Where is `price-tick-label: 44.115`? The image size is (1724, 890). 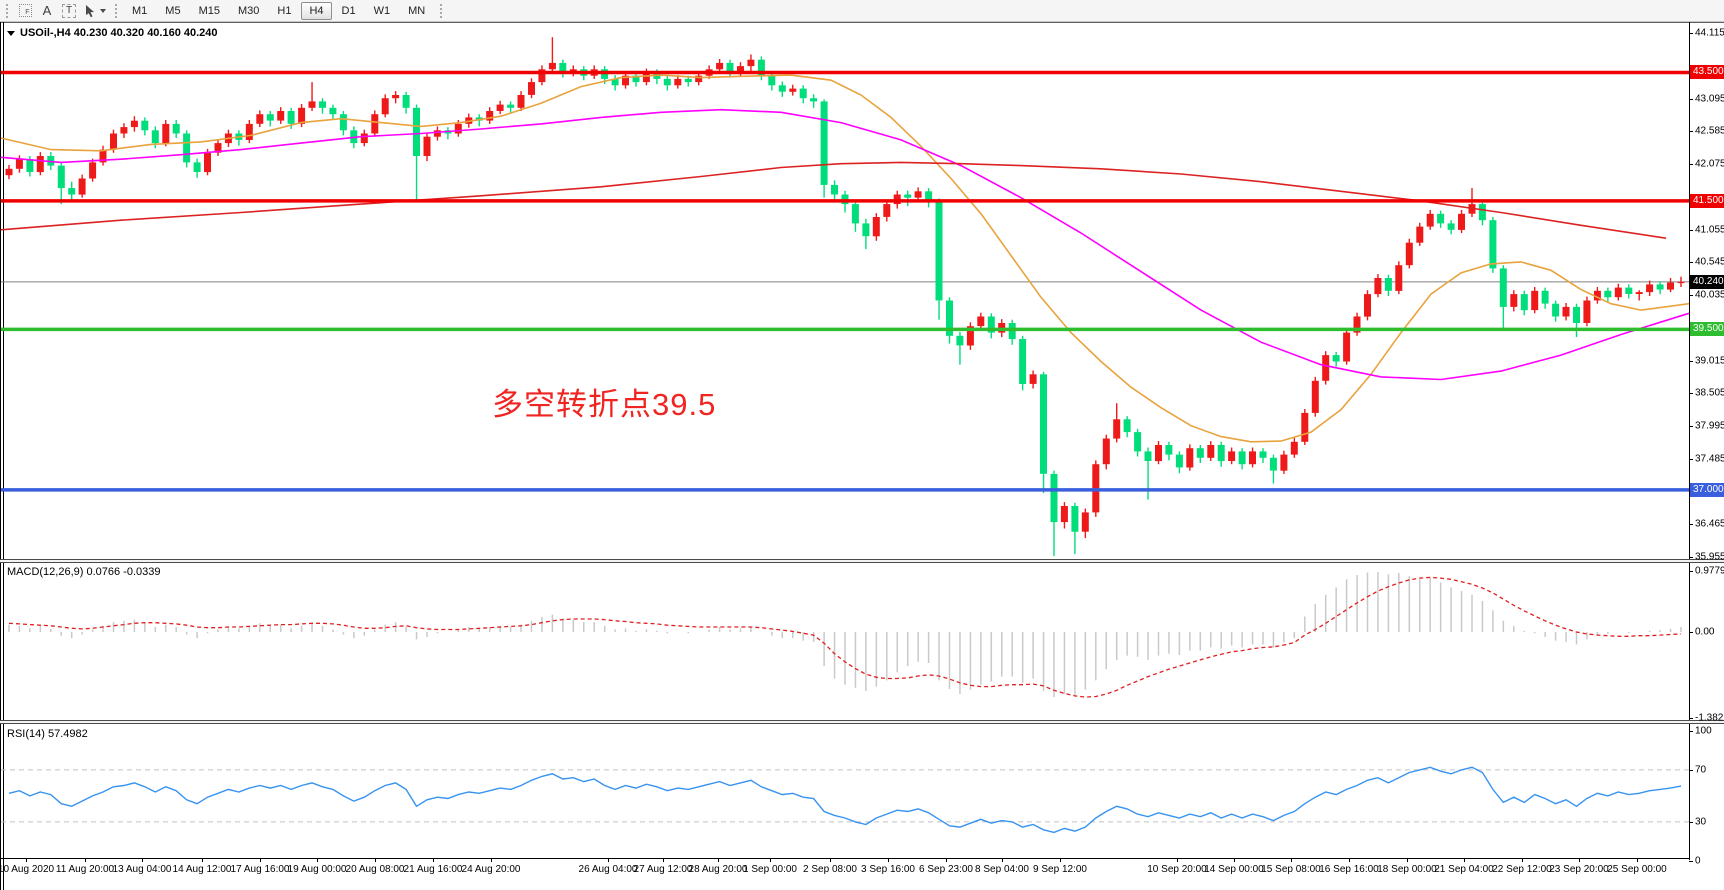 price-tick-label: 44.115 is located at coordinates (1709, 33).